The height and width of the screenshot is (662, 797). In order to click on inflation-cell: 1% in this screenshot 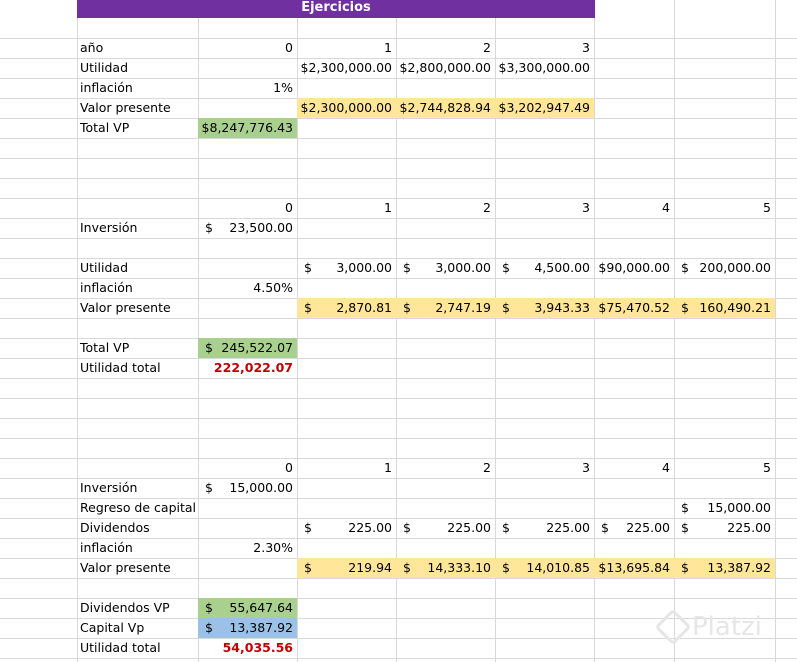, I will do `click(283, 87)`.